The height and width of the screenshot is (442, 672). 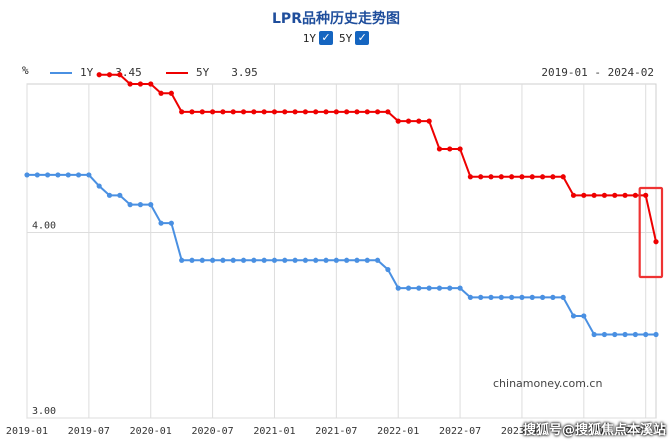 What do you see at coordinates (274, 431) in the screenshot?
I see `x-tick-label: 2021-01` at bounding box center [274, 431].